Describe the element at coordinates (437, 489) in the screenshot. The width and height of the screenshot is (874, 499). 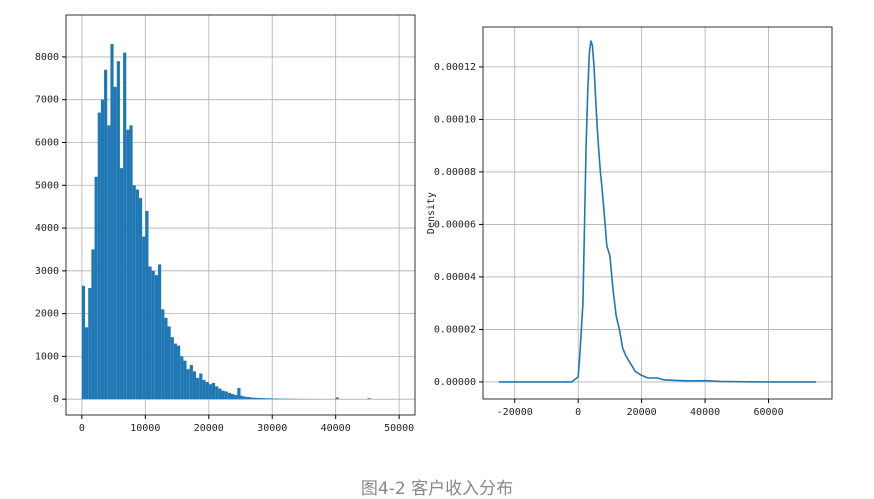
I see `caption: 图4-2 客户收入分布` at that location.